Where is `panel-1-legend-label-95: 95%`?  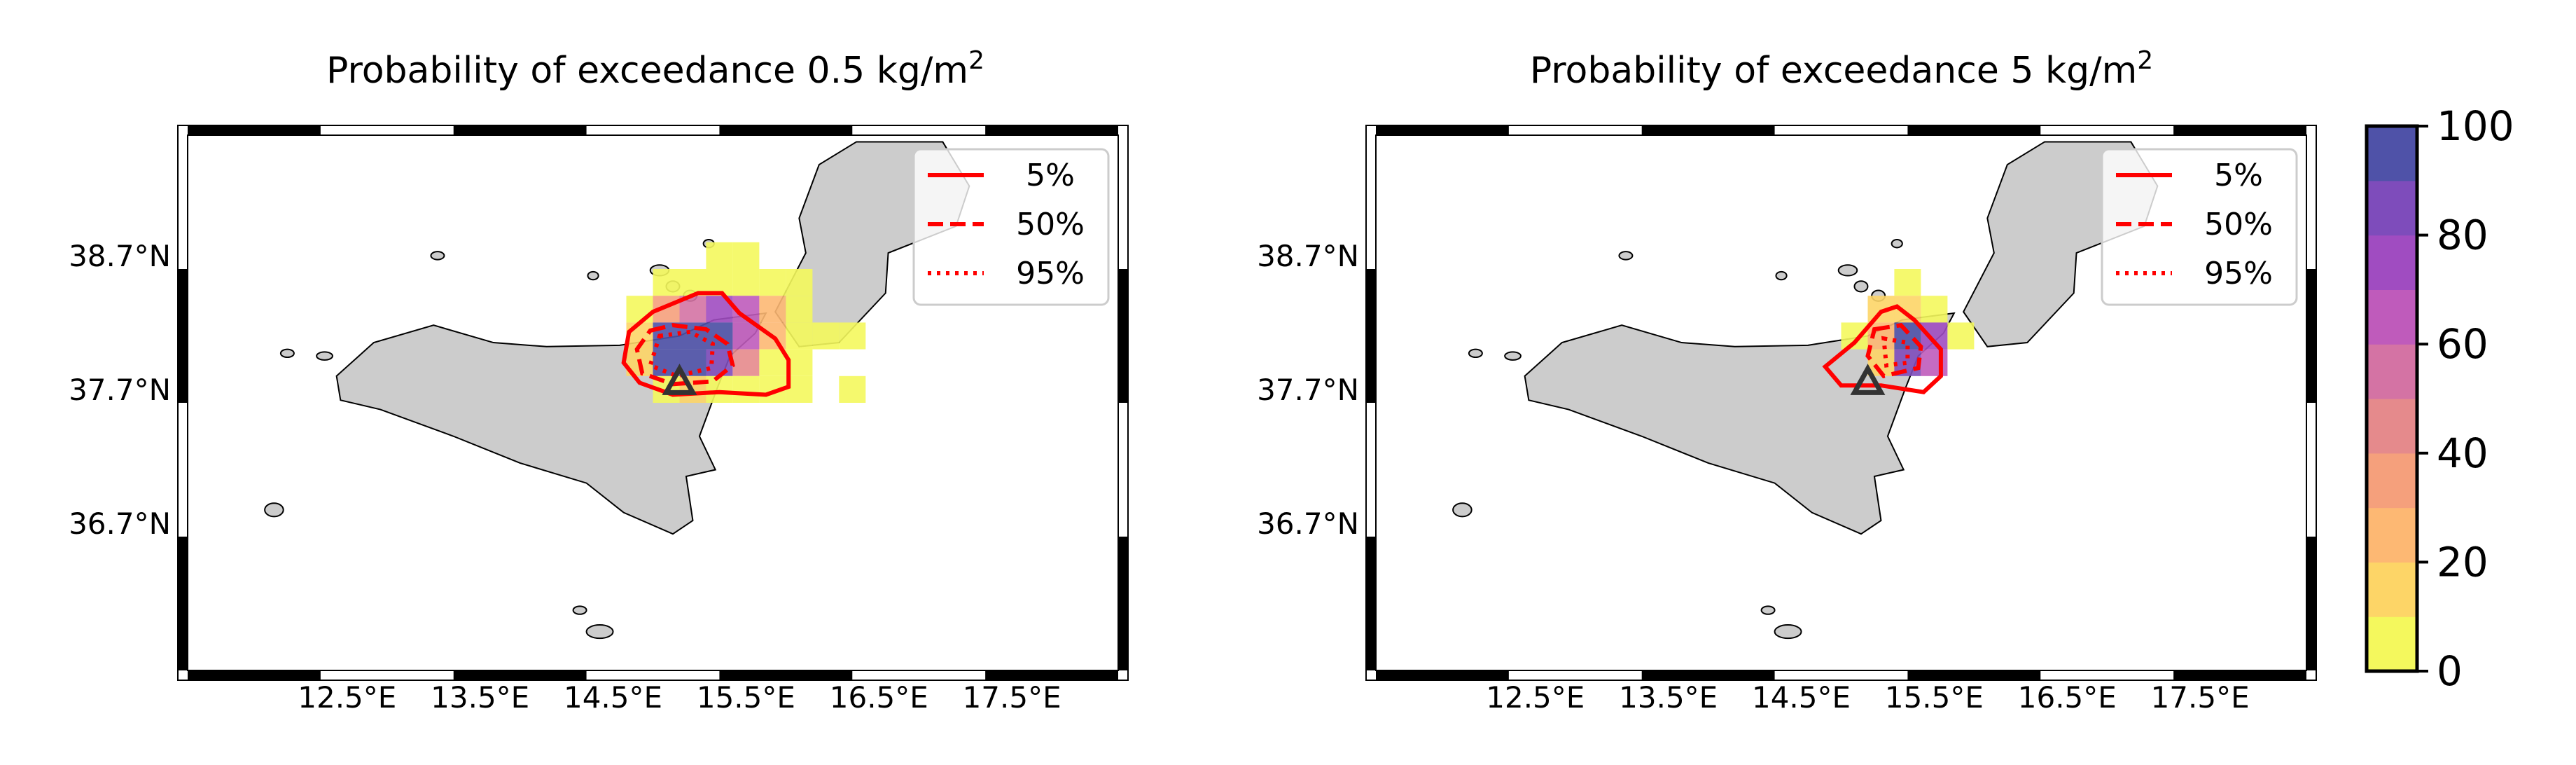 panel-1-legend-label-95: 95% is located at coordinates (1050, 273).